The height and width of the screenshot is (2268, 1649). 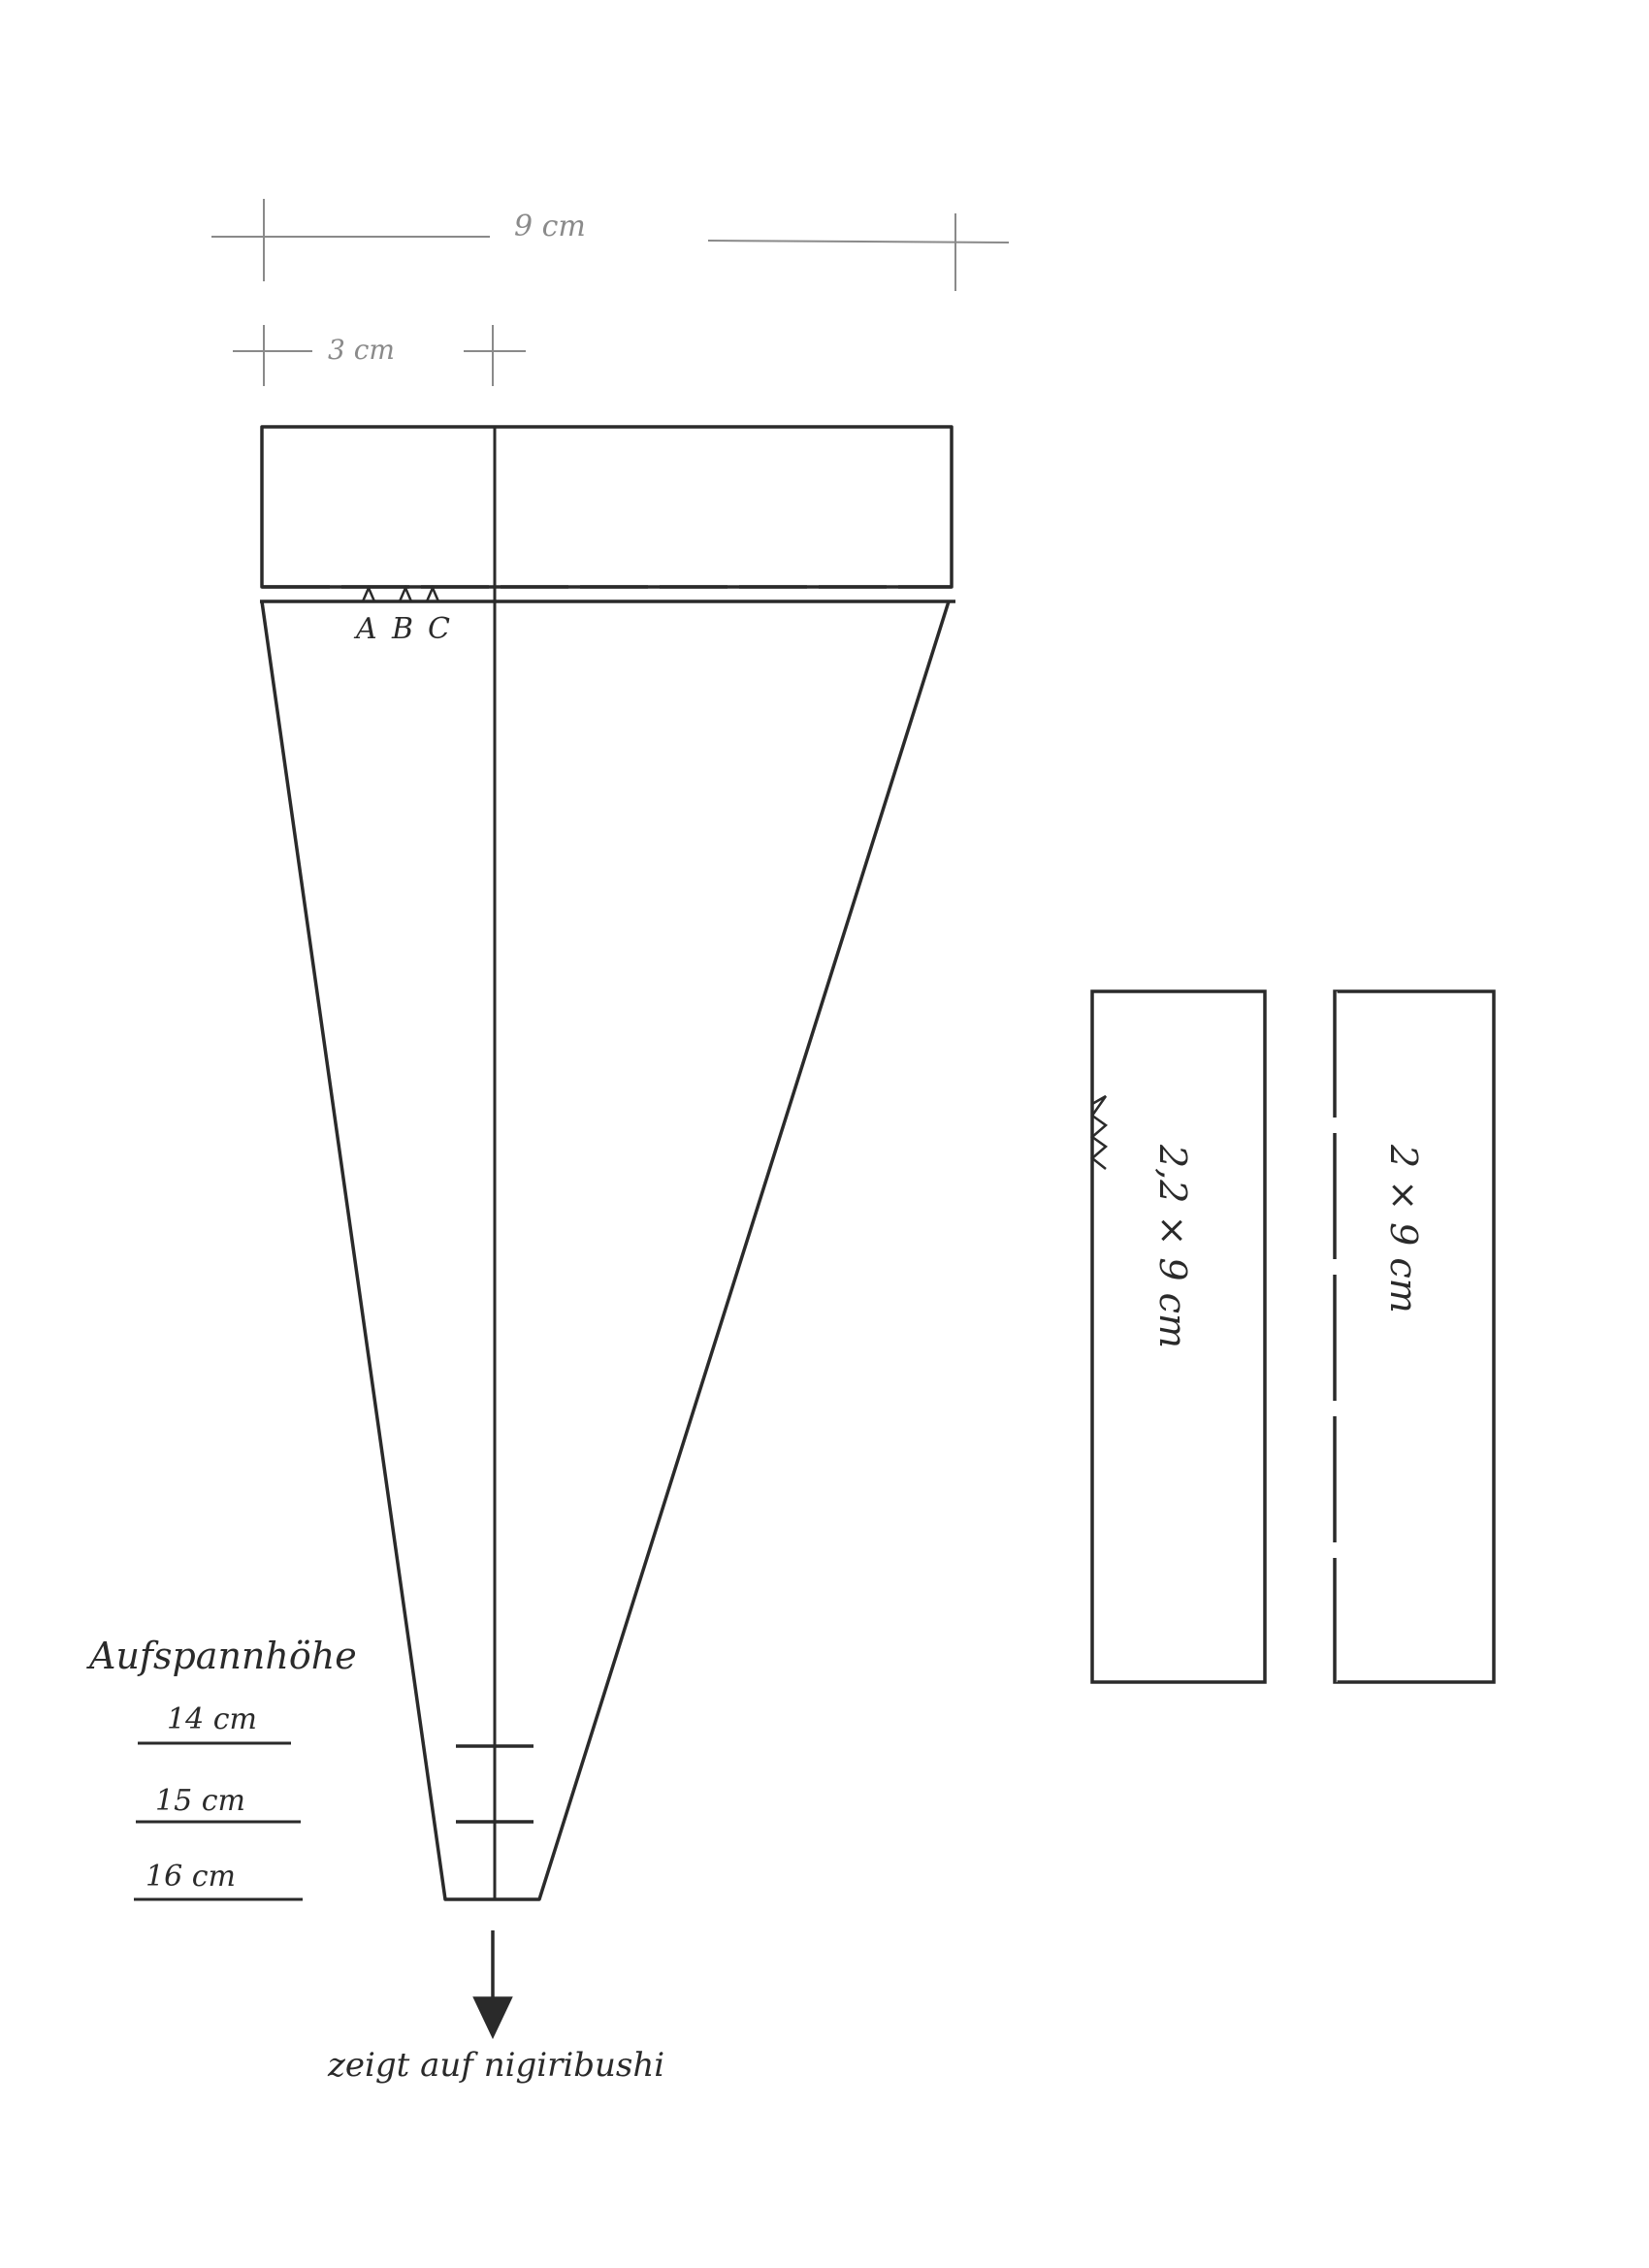 I want to click on marker-c: C, so click(x=439, y=629).